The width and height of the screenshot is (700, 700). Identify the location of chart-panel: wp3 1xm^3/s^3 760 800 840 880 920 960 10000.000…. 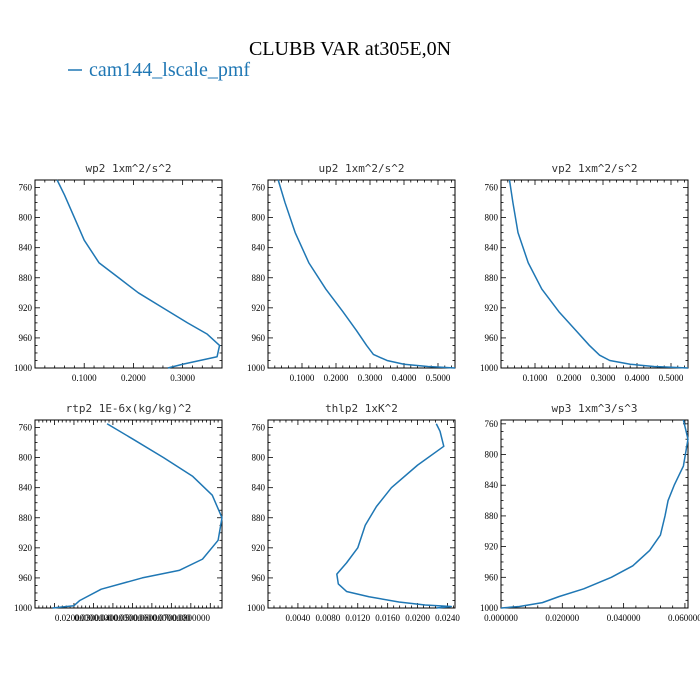
(590, 512).